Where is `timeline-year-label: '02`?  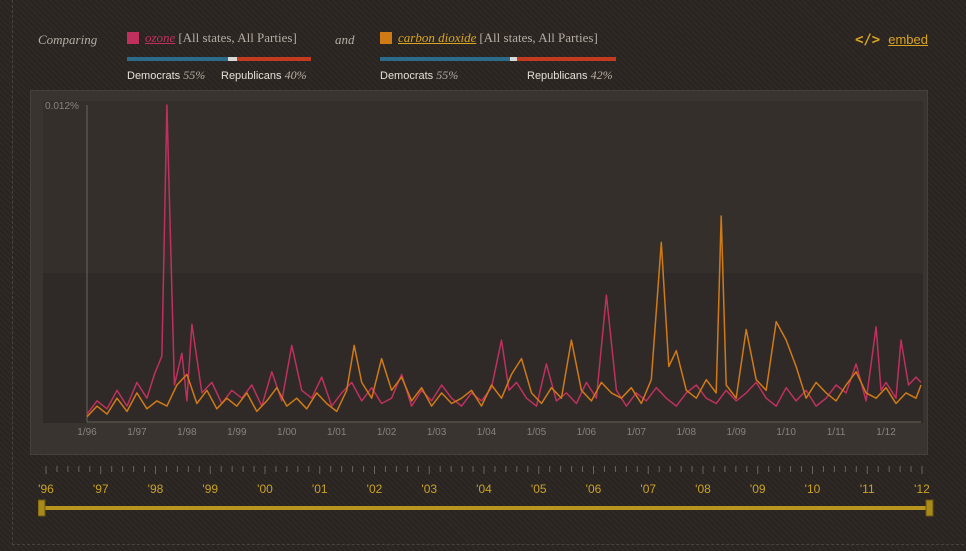
timeline-year-label: '02 is located at coordinates (375, 489).